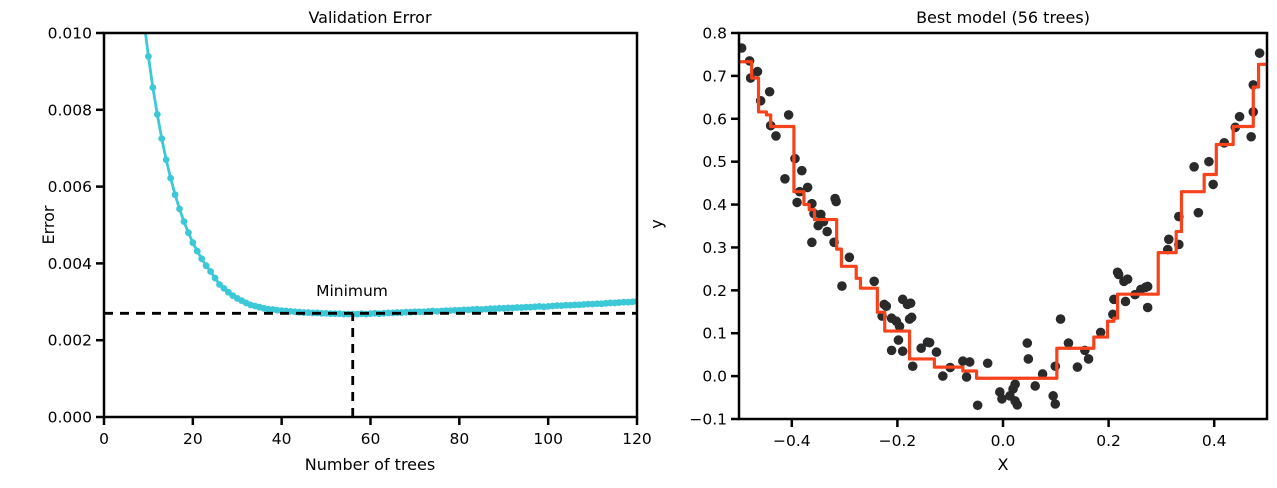  Describe the element at coordinates (637, 439) in the screenshot. I see `x-tick-label: 120` at that location.